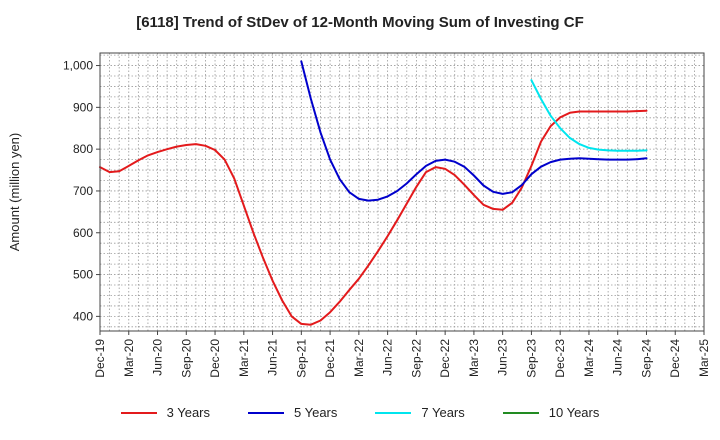  I want to click on y-tick-label: 800, so click(83, 149).